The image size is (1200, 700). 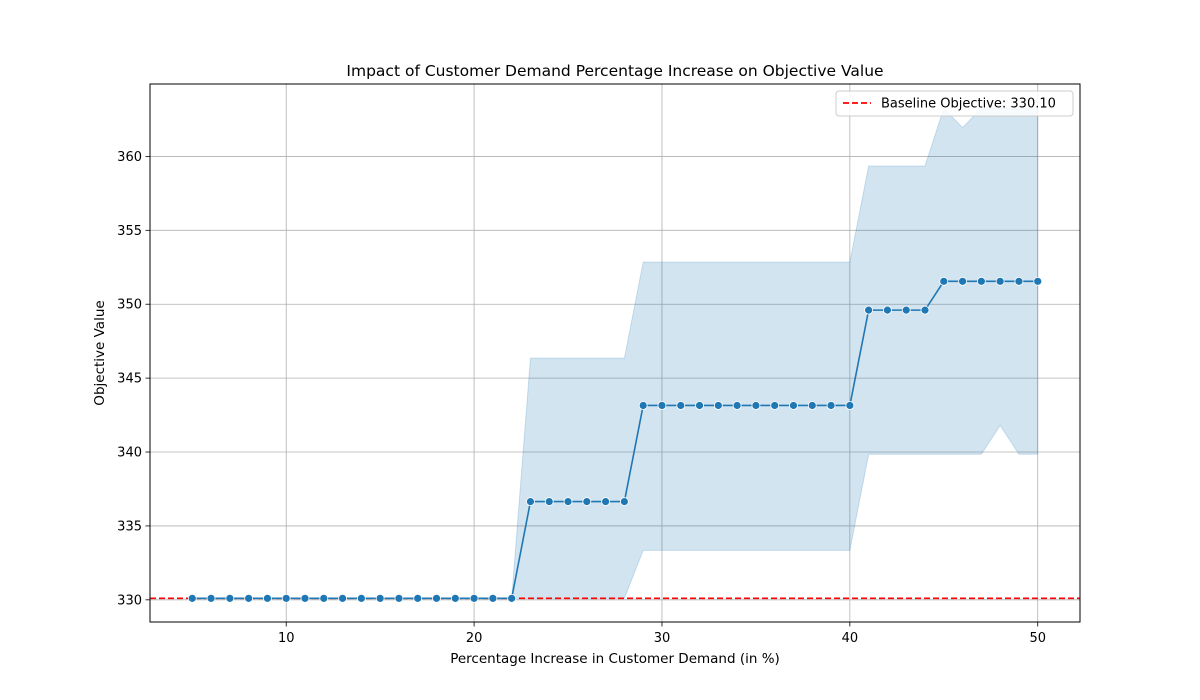 I want to click on x-tick-label-2: 30, so click(x=662, y=638).